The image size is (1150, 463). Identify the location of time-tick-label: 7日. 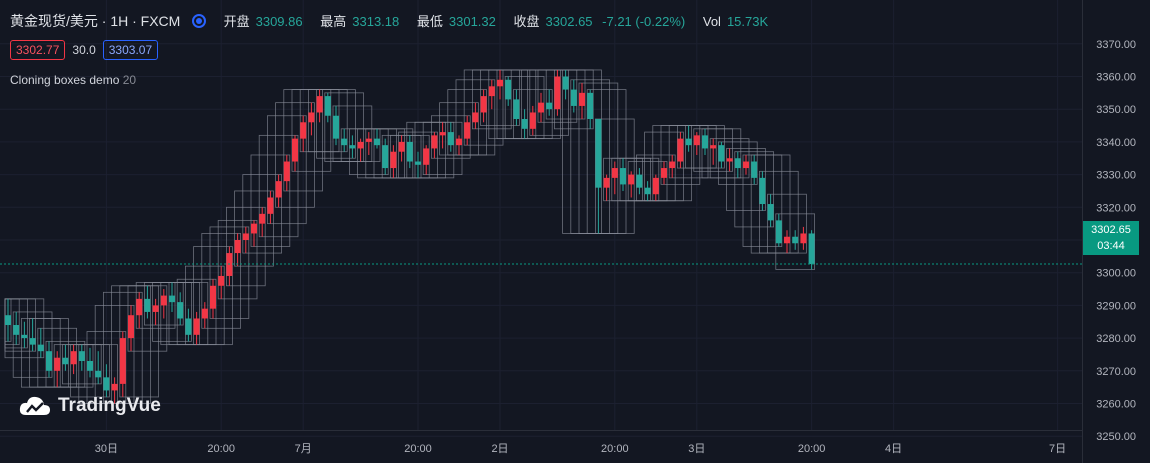
(1057, 449).